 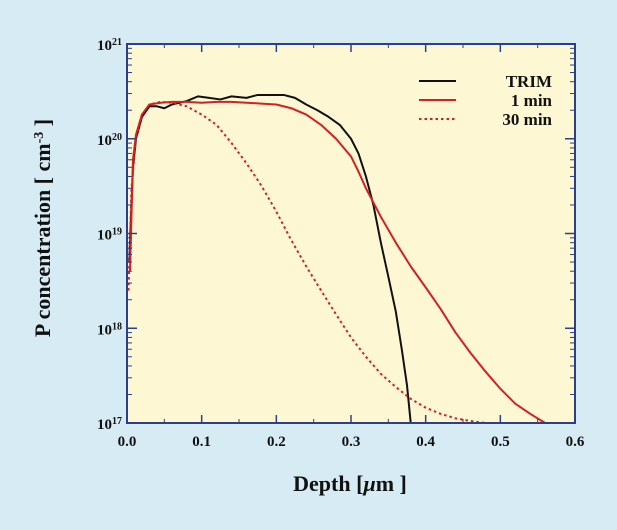 What do you see at coordinates (500, 442) in the screenshot?
I see `x-tick-label-5: 0.5` at bounding box center [500, 442].